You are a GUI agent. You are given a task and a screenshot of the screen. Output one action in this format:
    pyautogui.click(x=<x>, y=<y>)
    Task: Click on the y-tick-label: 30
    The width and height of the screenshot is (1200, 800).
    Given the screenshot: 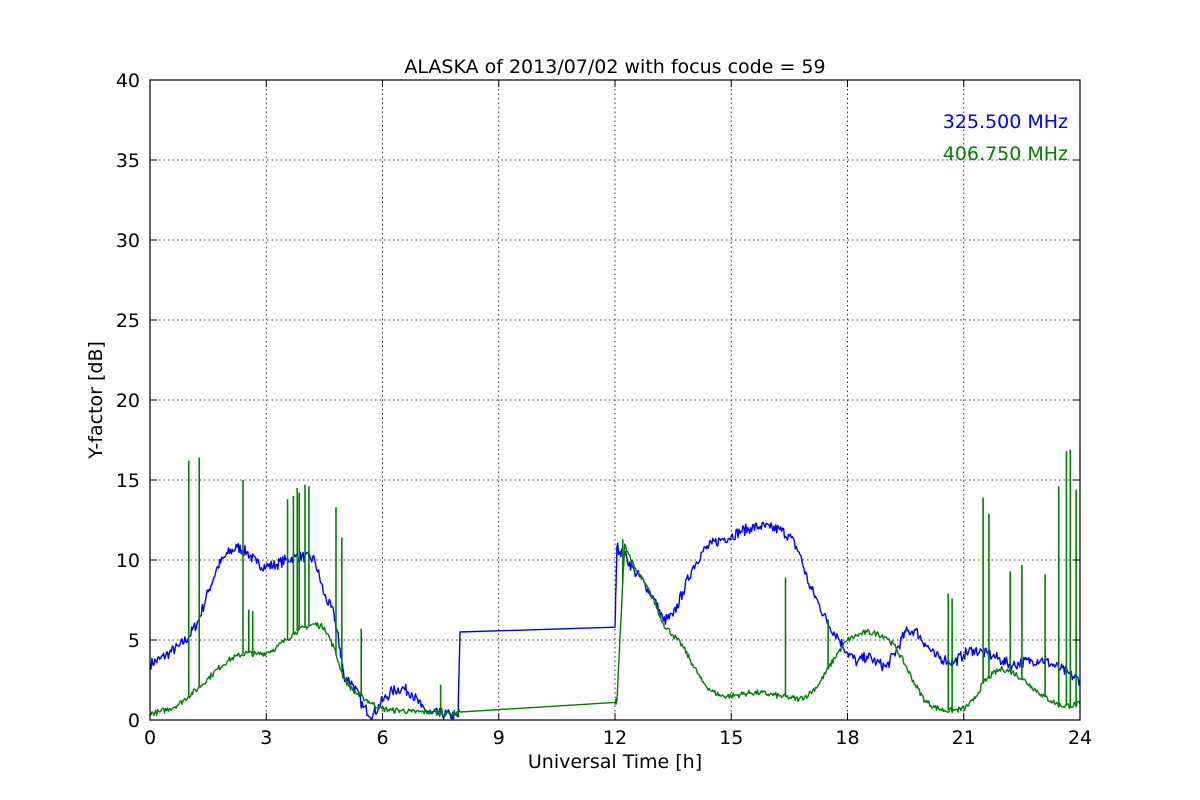 What is the action you would take?
    pyautogui.click(x=128, y=241)
    